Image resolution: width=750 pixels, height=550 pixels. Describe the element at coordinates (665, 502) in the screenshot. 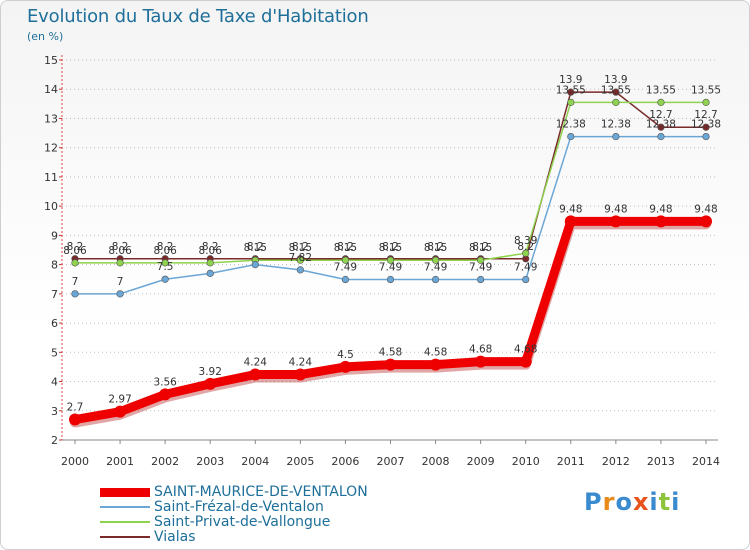

I see `logo-letter: t` at that location.